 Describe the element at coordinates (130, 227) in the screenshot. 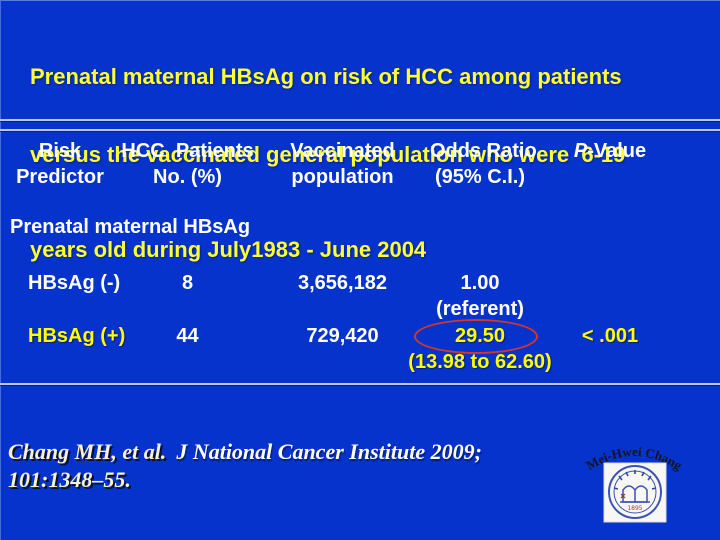

I see `section-label-prenatal-maternal-hbsag: Prenatal maternal HBsAg` at that location.